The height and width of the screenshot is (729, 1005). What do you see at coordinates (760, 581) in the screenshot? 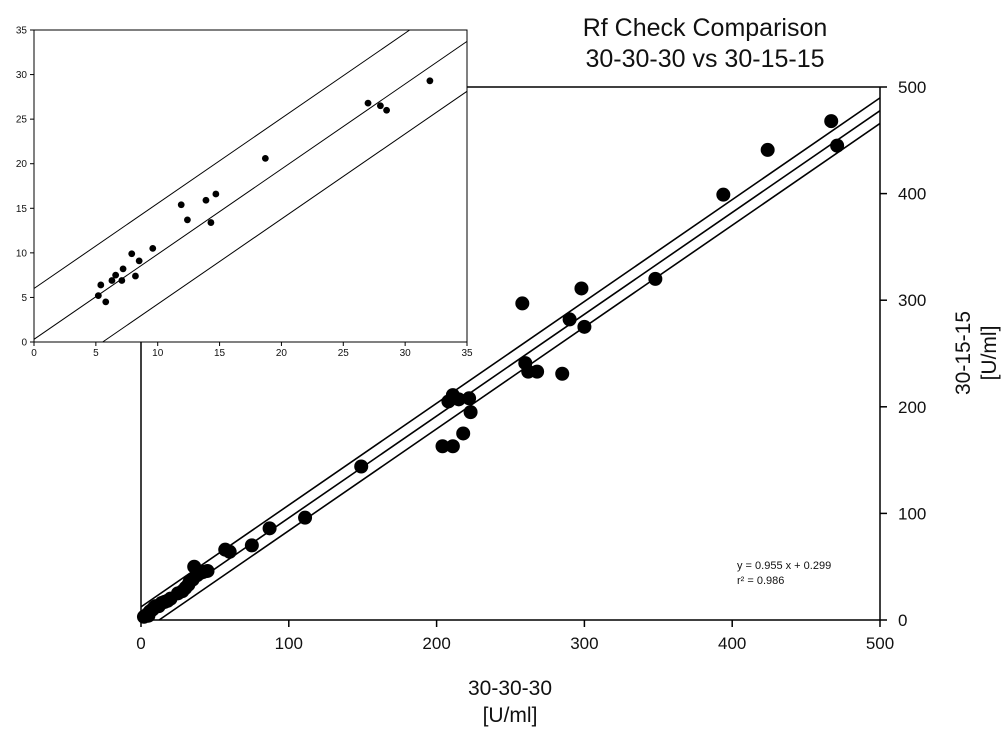
I see `r-squared-value: r² = 0.986` at bounding box center [760, 581].